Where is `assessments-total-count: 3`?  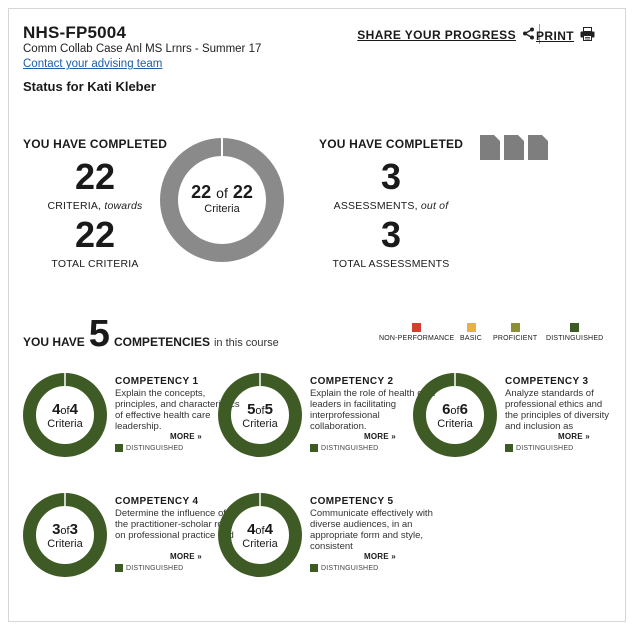 assessments-total-count: 3 is located at coordinates (391, 234).